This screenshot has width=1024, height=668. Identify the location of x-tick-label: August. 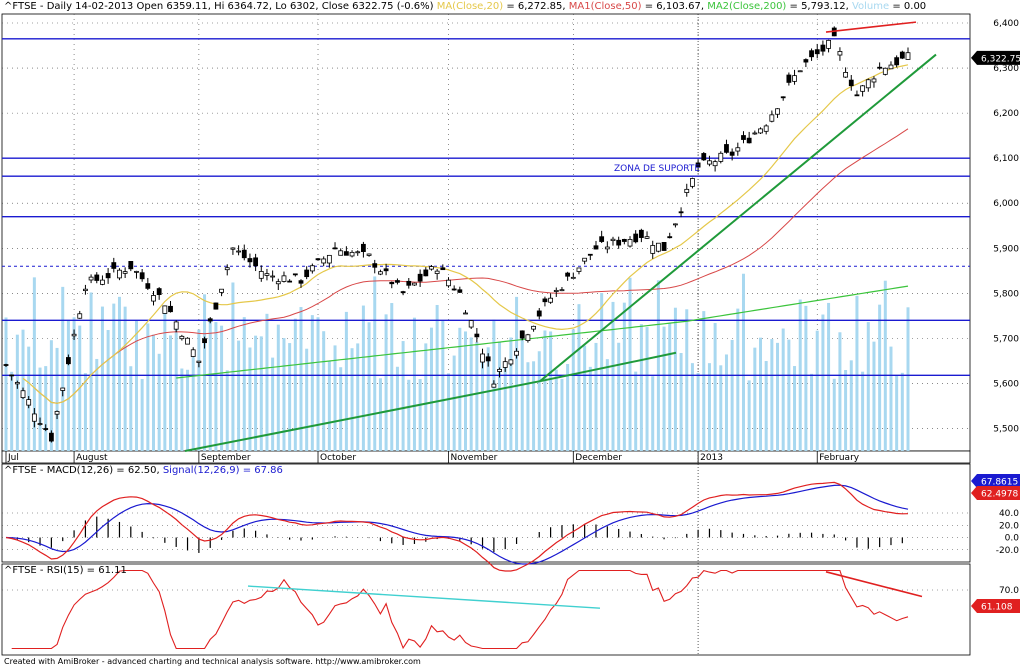
(92, 458).